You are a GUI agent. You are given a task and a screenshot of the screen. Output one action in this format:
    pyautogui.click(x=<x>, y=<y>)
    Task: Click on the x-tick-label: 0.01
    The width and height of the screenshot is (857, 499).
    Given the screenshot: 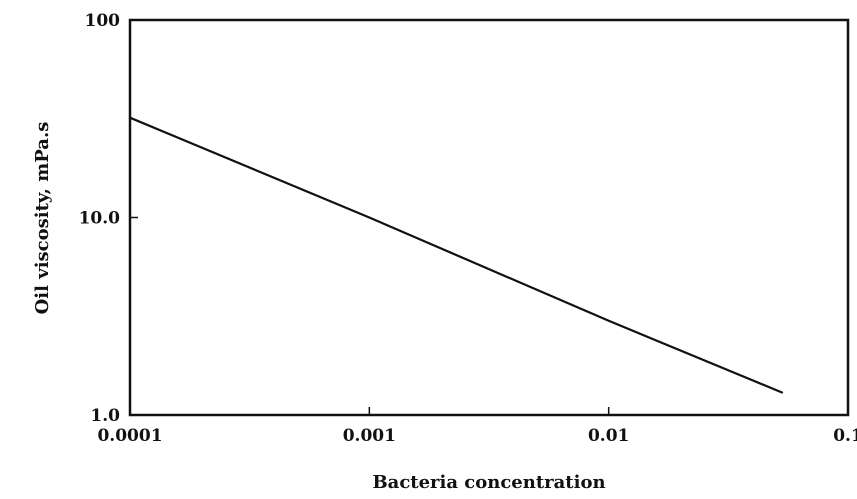 What is the action you would take?
    pyautogui.click(x=608, y=436)
    